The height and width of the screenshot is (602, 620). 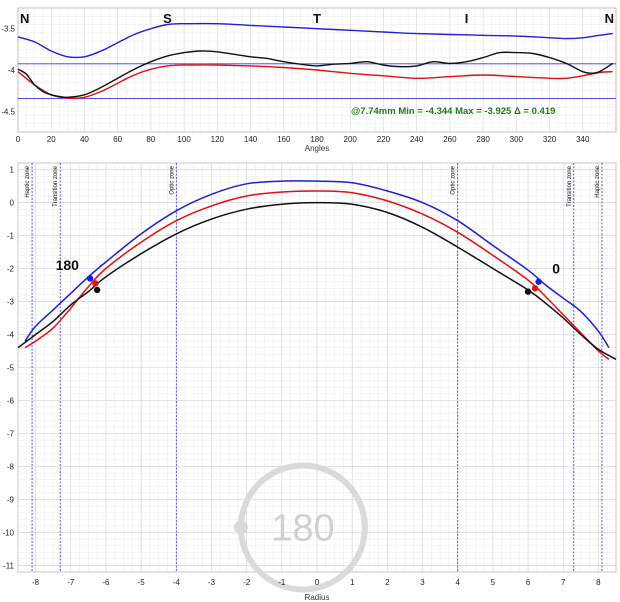 I want to click on direction-label: S, so click(x=167, y=18).